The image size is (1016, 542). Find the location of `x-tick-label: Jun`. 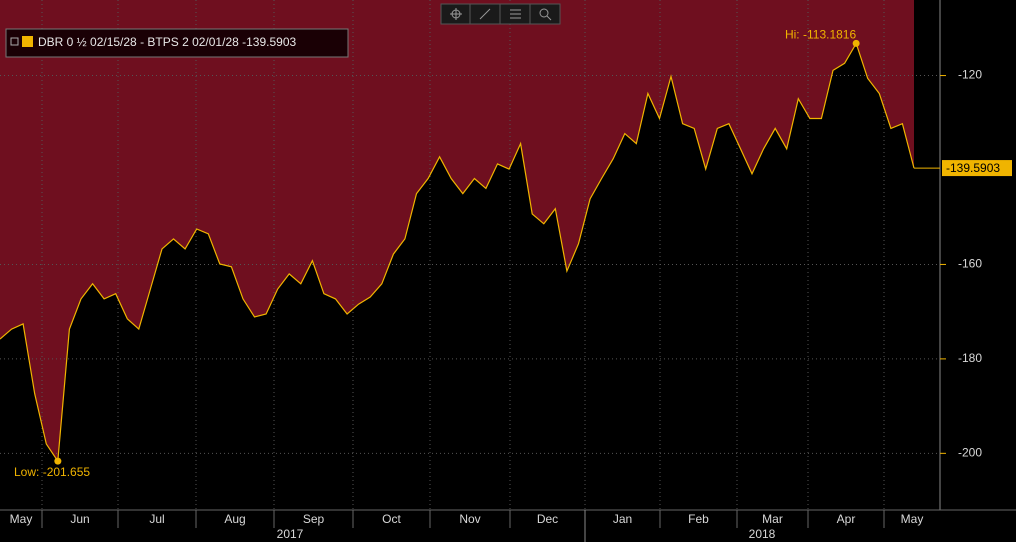

x-tick-label: Jun is located at coordinates (79, 519).